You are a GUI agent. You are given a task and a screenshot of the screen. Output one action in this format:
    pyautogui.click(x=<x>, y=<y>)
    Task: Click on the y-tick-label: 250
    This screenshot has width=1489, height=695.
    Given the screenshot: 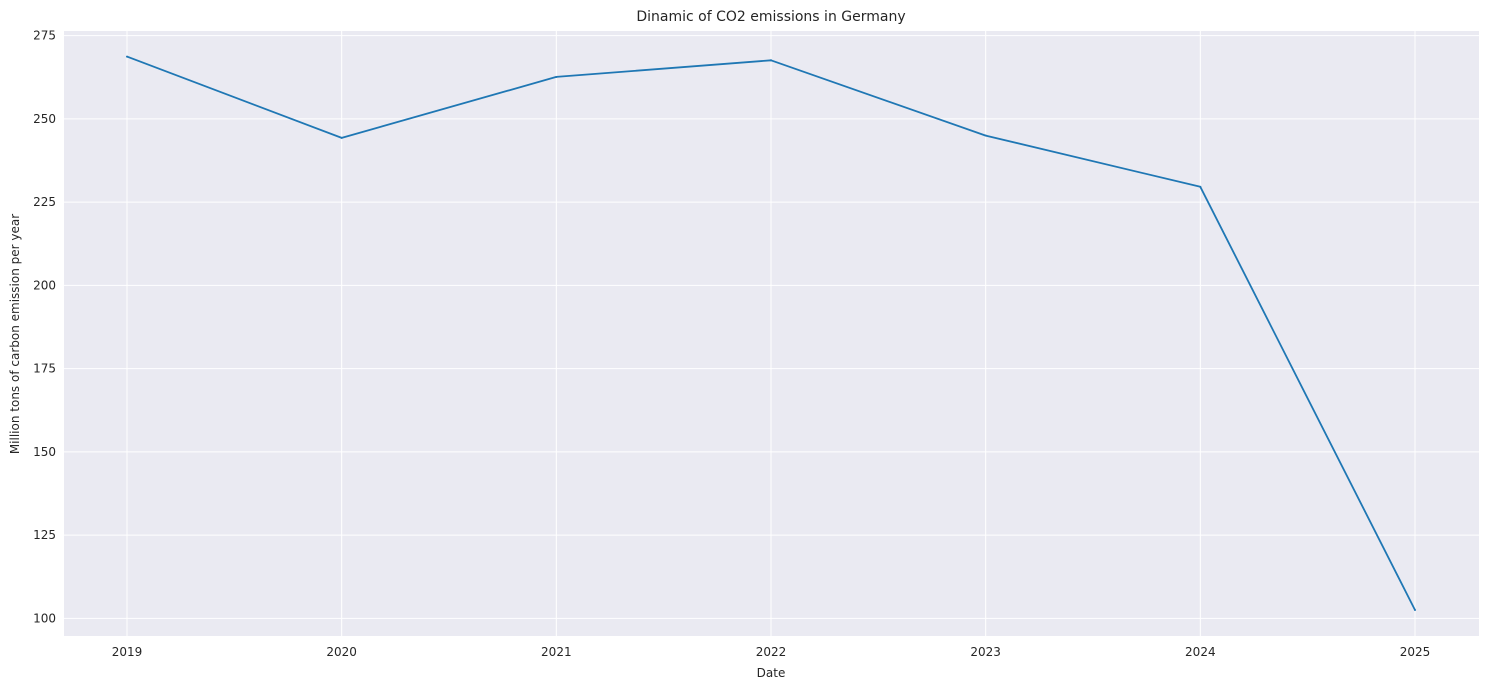 What is the action you would take?
    pyautogui.click(x=44, y=119)
    